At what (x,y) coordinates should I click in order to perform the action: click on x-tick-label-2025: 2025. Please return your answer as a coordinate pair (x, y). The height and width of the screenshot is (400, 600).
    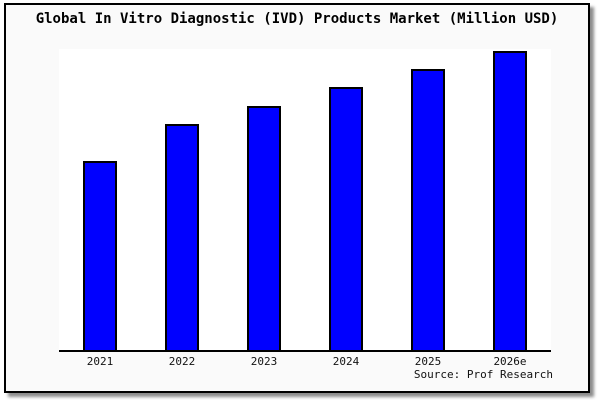
    Looking at the image, I should click on (428, 361).